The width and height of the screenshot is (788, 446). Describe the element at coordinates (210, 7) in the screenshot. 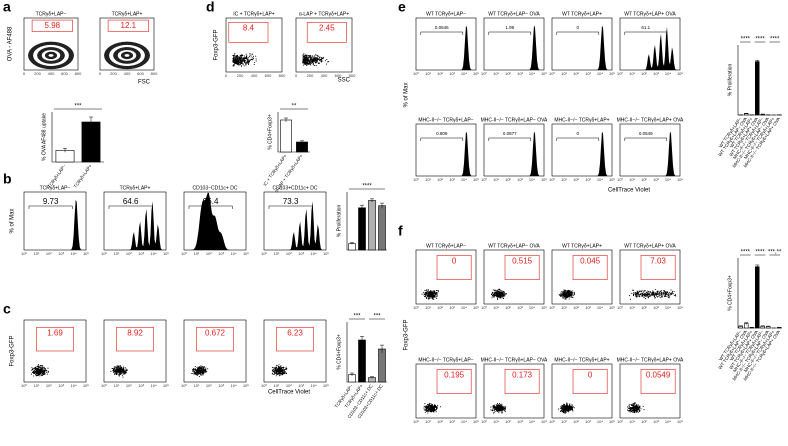

I see `panel-label: d` at that location.